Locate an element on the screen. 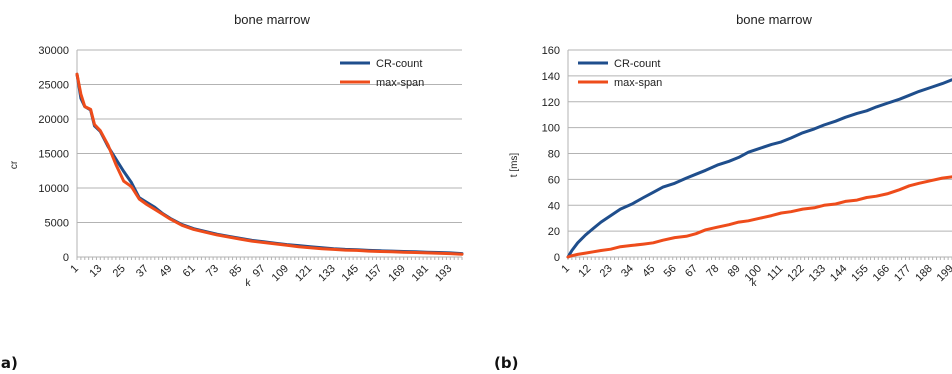 The image size is (952, 374). y-tick-label: 15000 is located at coordinates (53, 155).